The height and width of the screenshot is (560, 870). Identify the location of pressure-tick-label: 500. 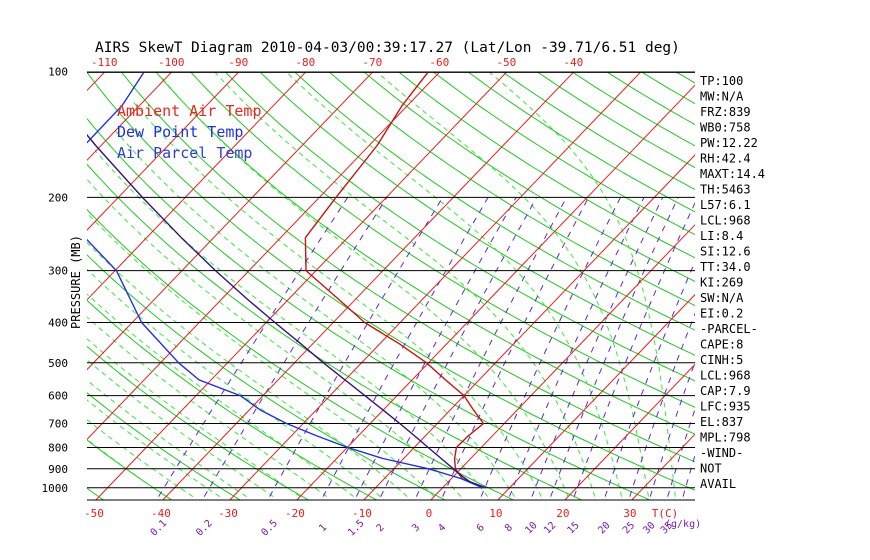
(58, 363).